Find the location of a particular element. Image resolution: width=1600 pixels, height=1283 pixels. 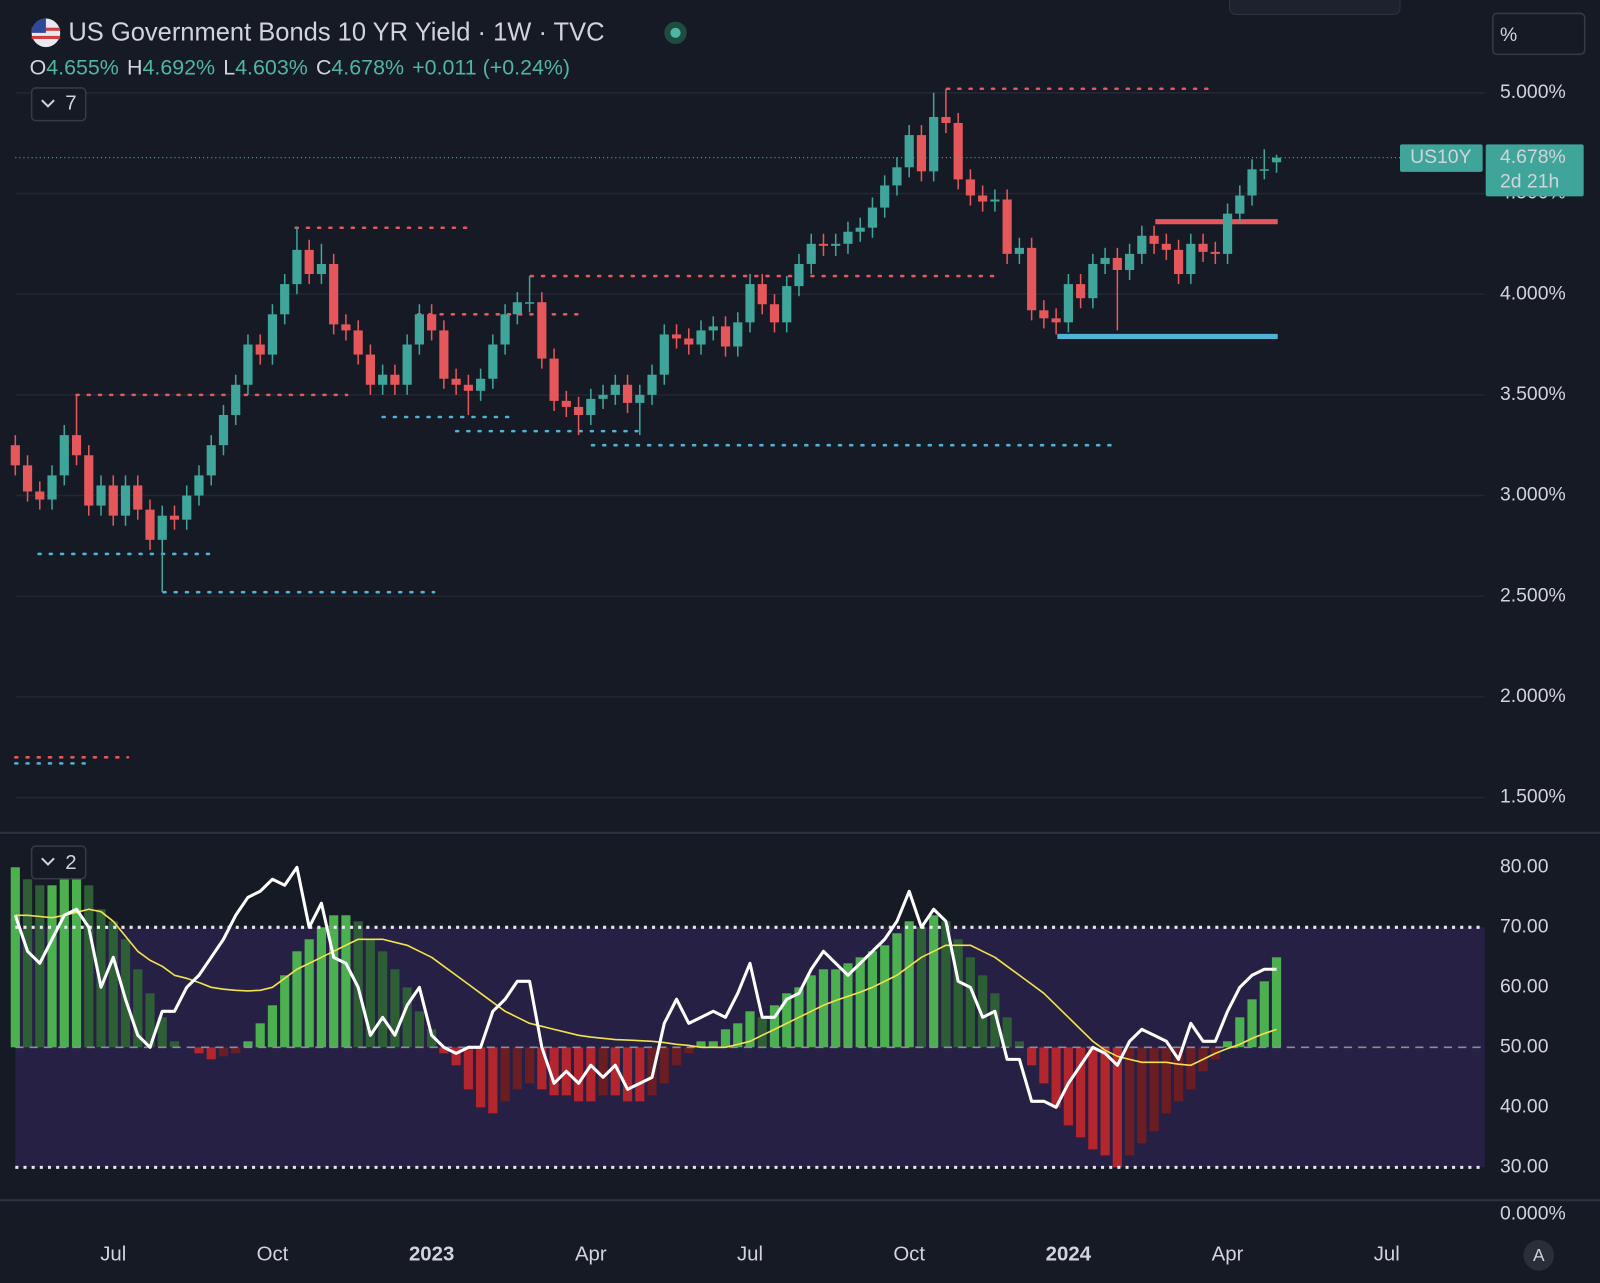

symbol-label: US10Y is located at coordinates (1440, 157).